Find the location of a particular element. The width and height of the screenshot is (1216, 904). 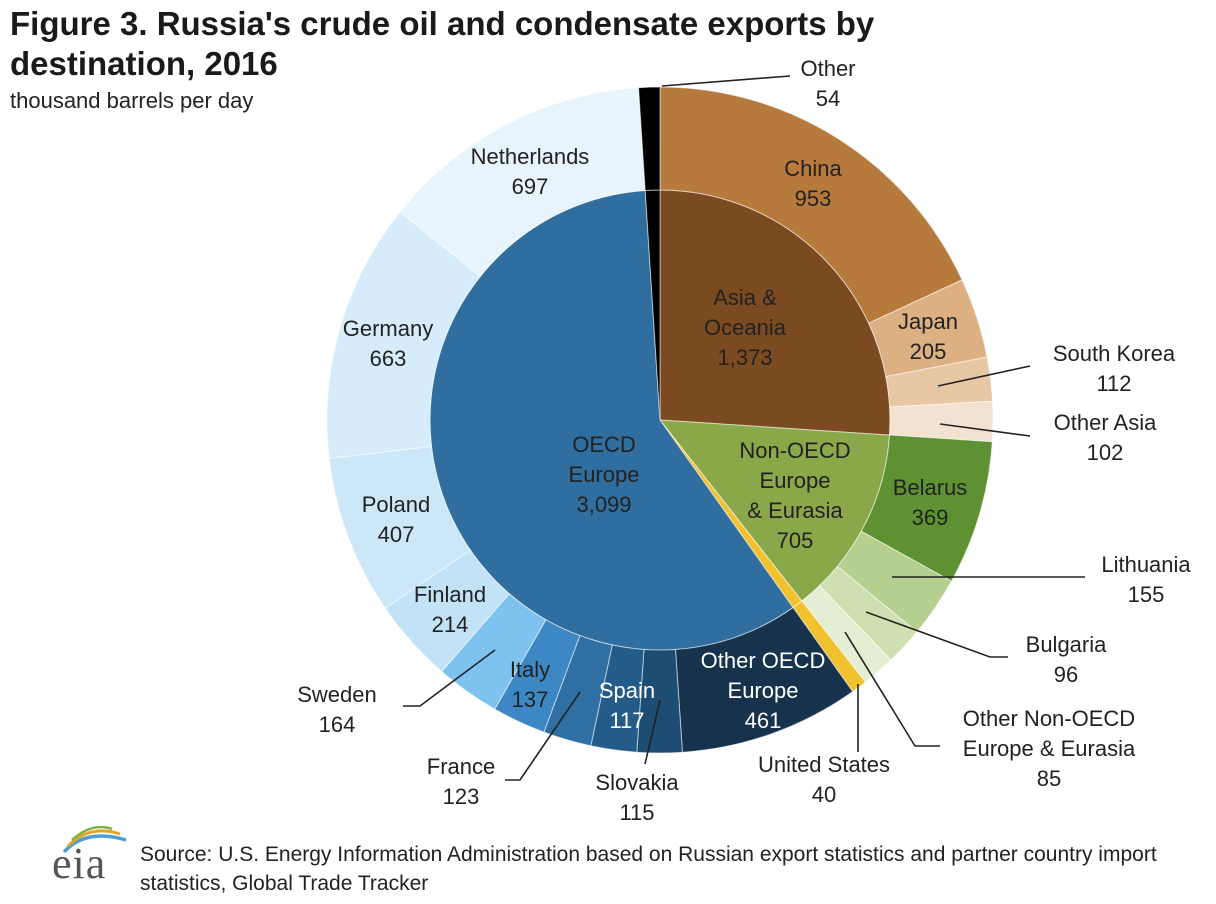

outer-label-other-asia: Other Asia 102 is located at coordinates (1105, 437).